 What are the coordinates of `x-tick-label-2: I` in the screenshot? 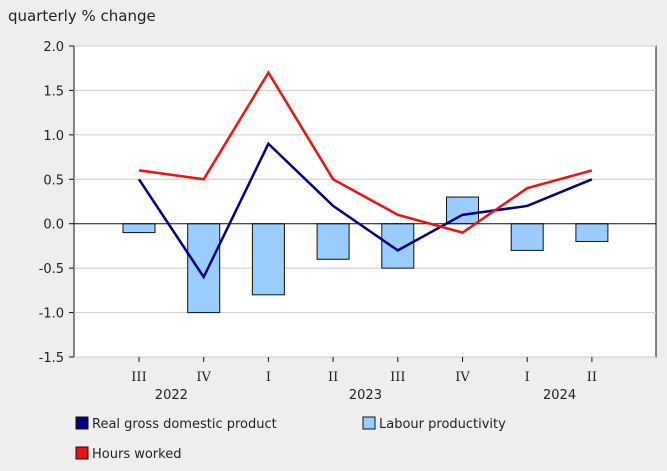 It's located at (268, 377).